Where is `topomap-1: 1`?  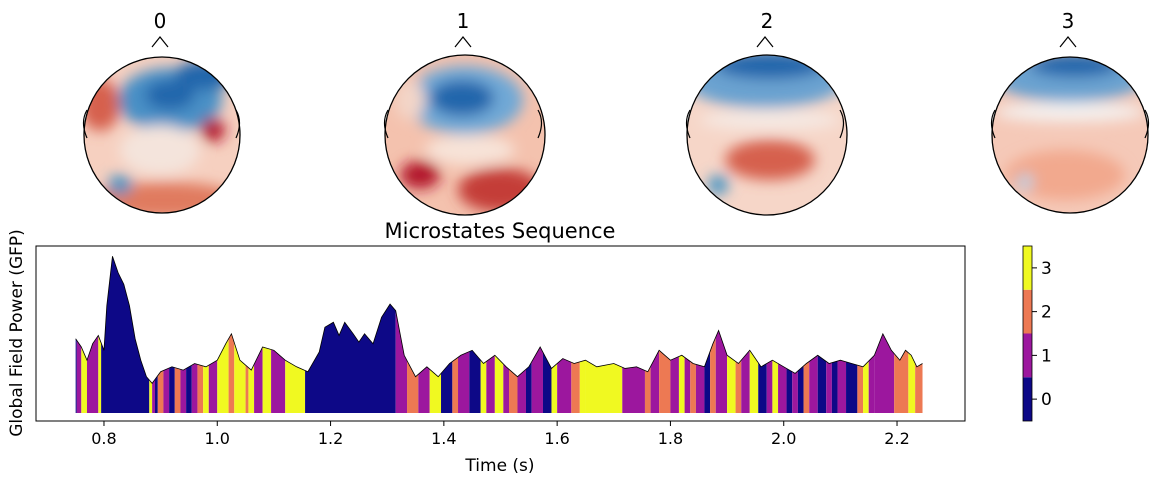 topomap-1: 1 is located at coordinates (464, 112).